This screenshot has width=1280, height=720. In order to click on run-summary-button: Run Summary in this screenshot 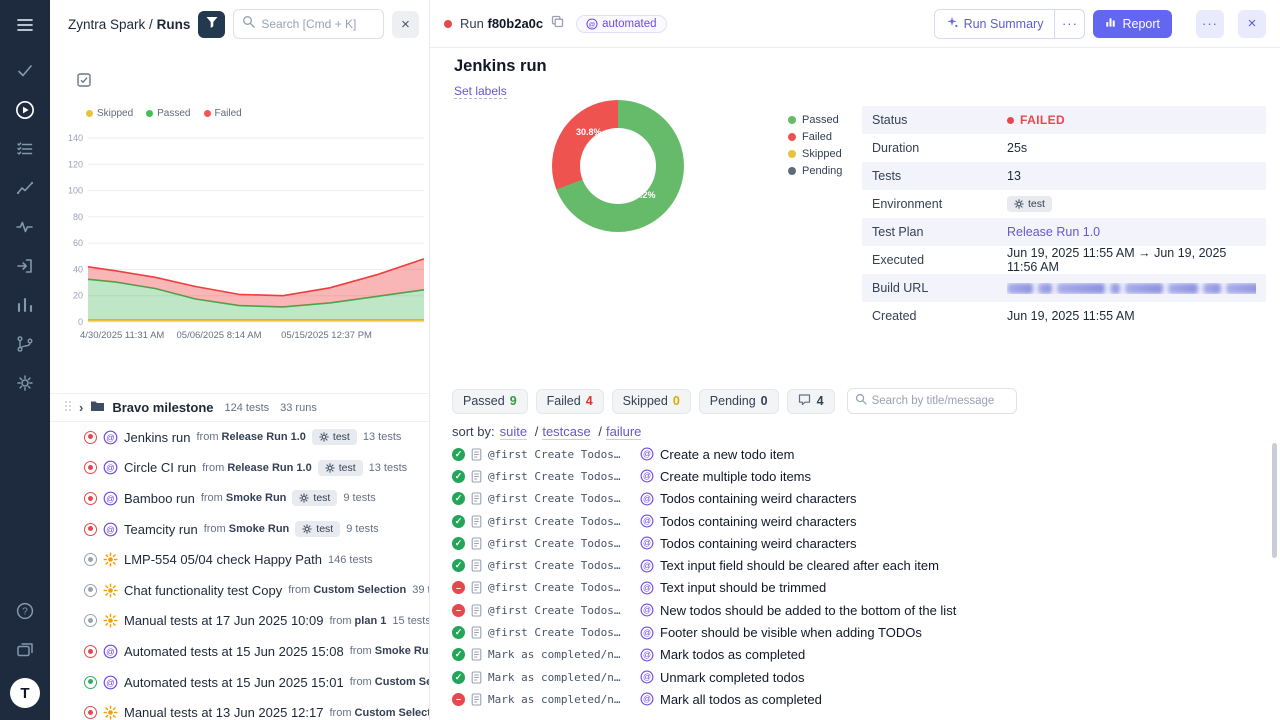, I will do `click(994, 23)`.